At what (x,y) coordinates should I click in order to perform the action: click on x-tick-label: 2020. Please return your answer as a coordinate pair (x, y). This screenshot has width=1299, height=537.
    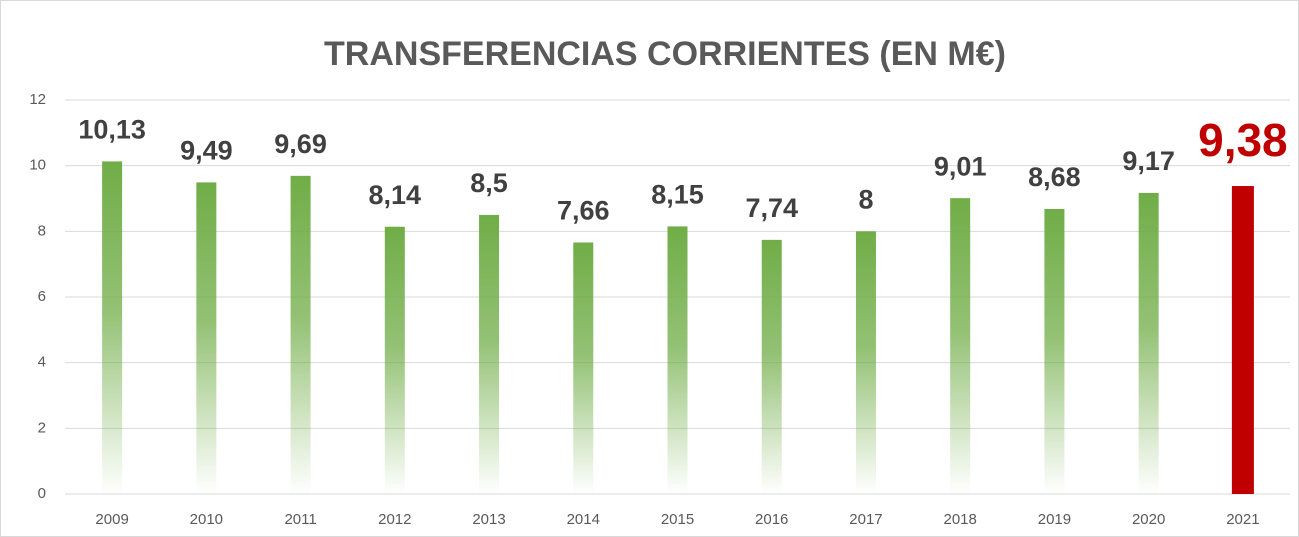
    Looking at the image, I should click on (1148, 519).